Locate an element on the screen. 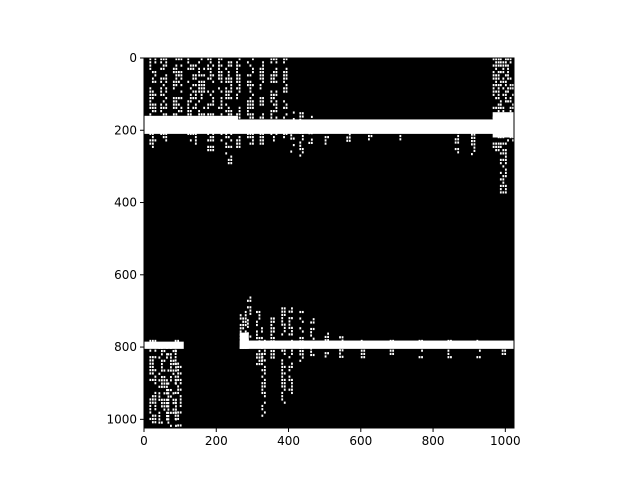 Image resolution: width=640 pixels, height=480 pixels. y-tick-label: 400 is located at coordinates (125, 203).